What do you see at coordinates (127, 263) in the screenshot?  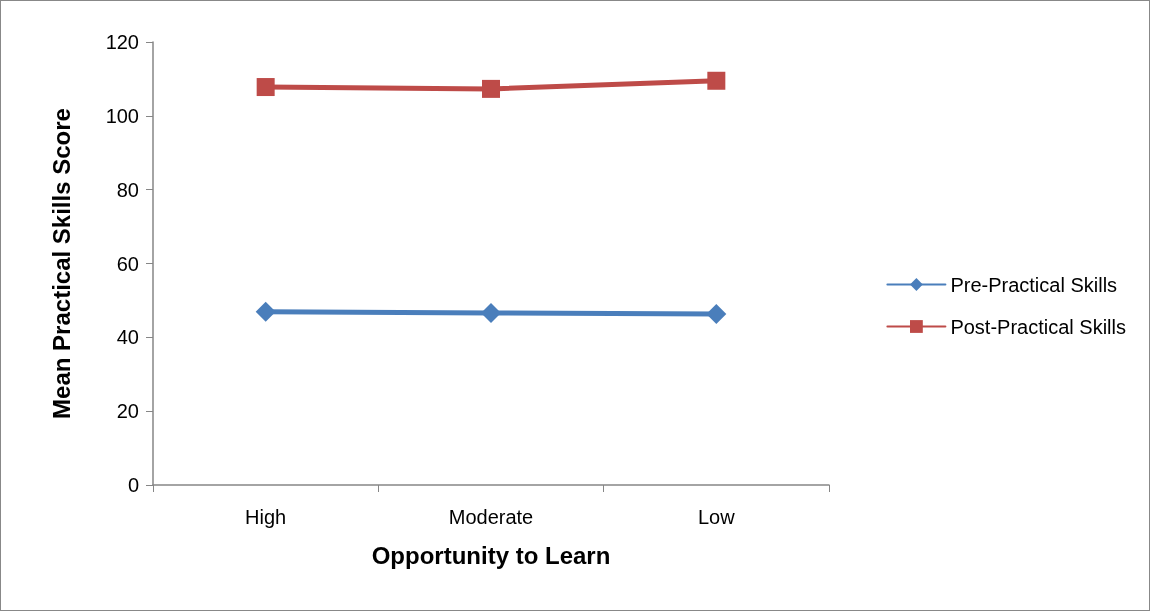 I see `y-tick-label: 60` at bounding box center [127, 263].